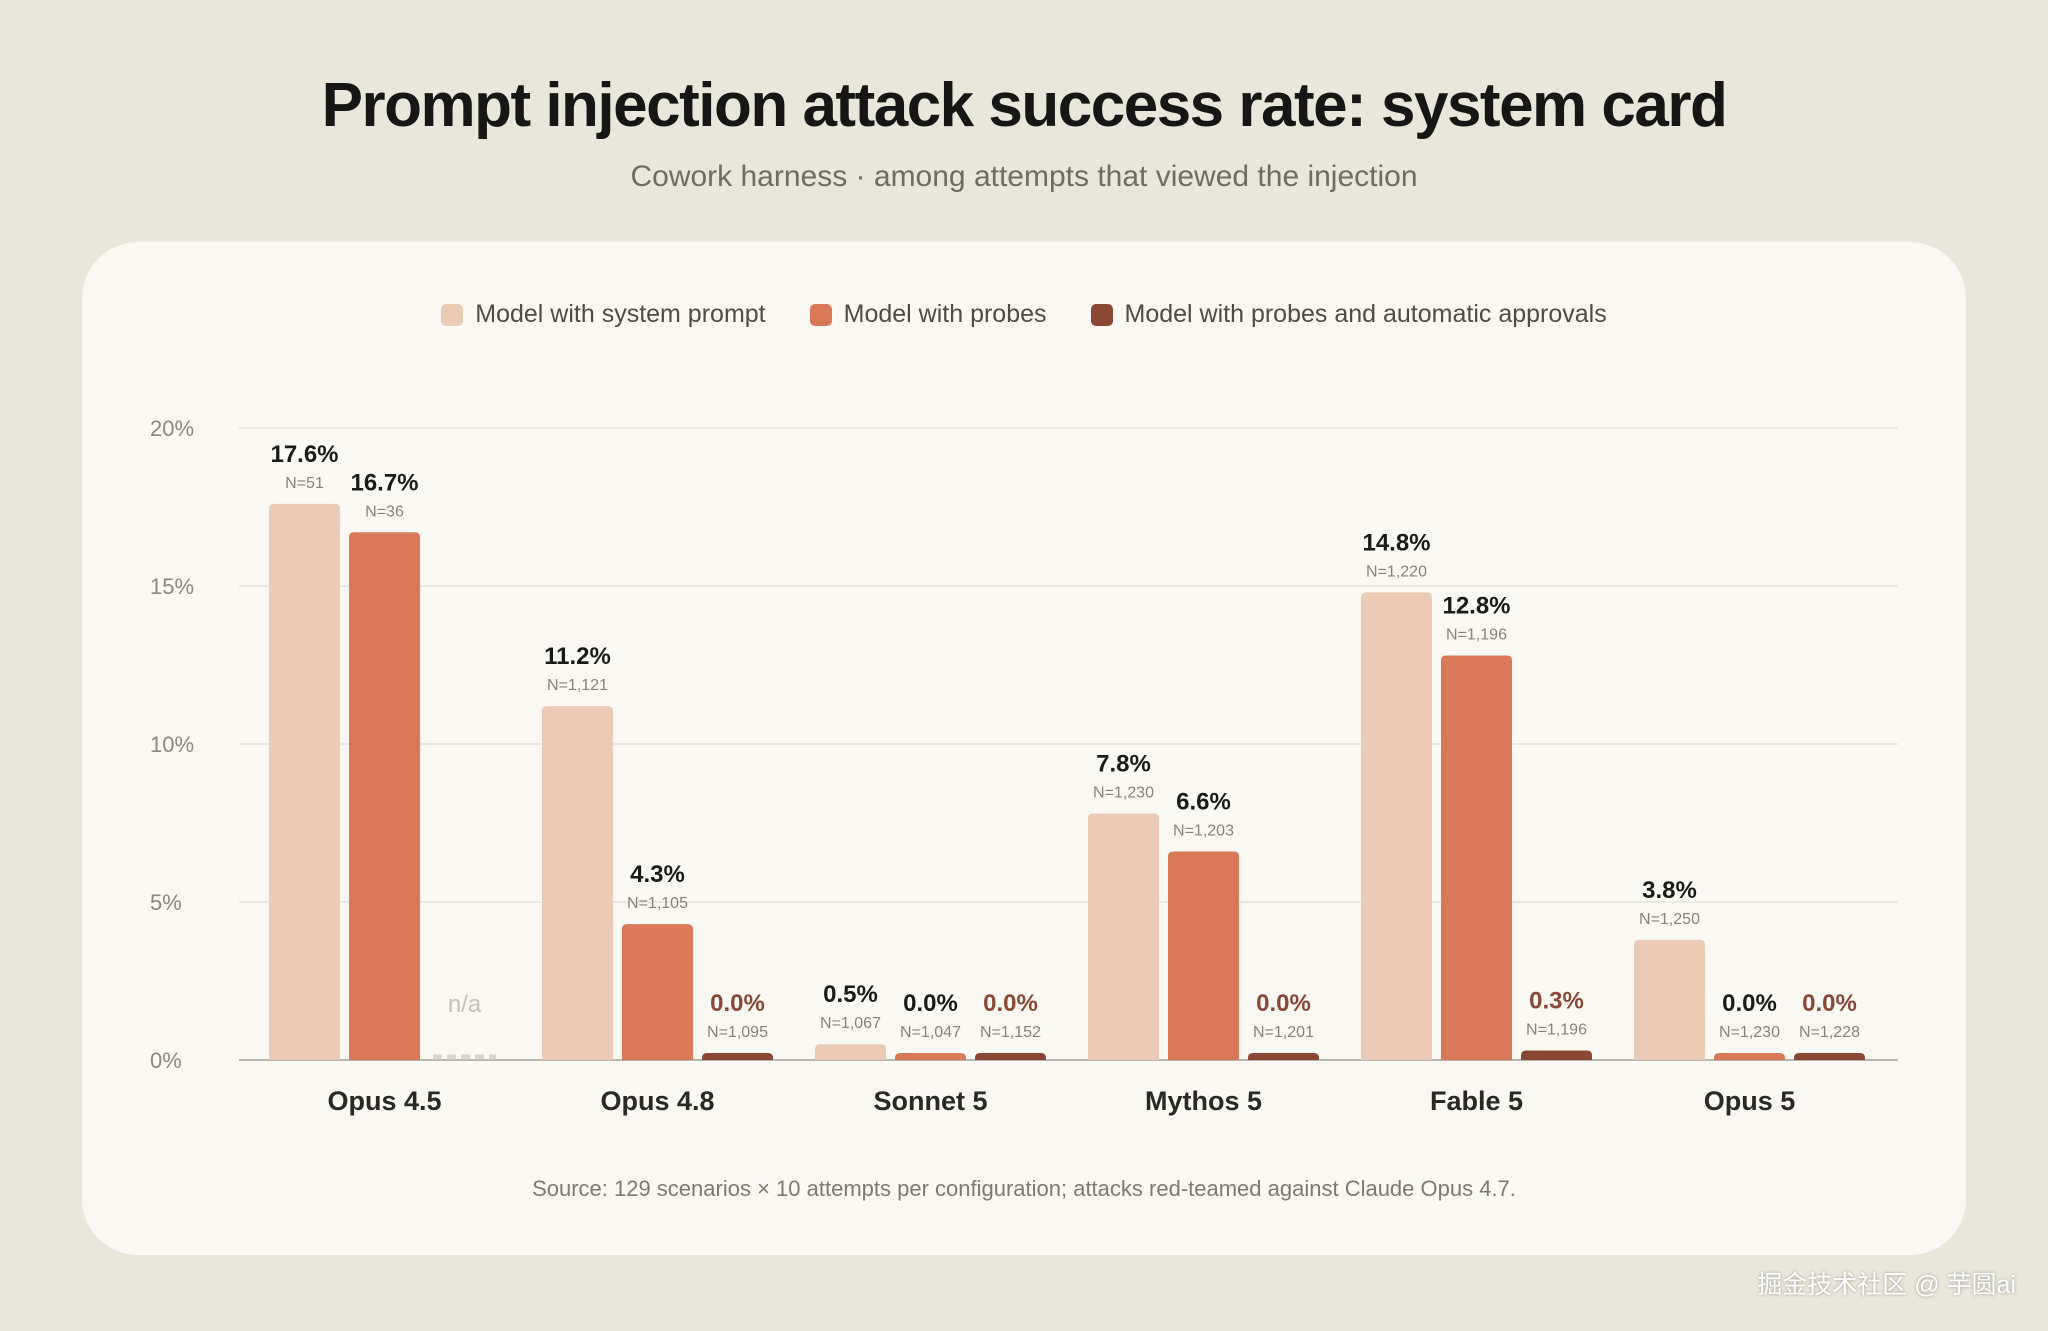 The height and width of the screenshot is (1331, 2048). I want to click on bar-n-label: N=36, so click(384, 511).